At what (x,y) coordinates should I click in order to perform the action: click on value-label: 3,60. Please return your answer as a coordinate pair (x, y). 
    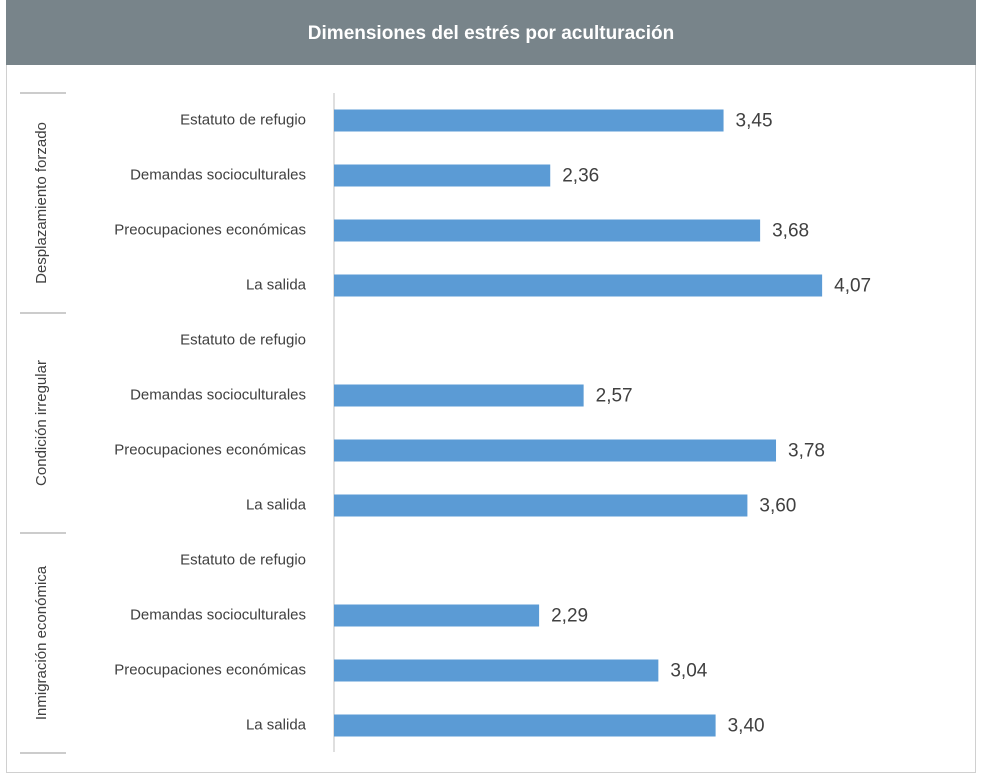
    Looking at the image, I should click on (777, 506).